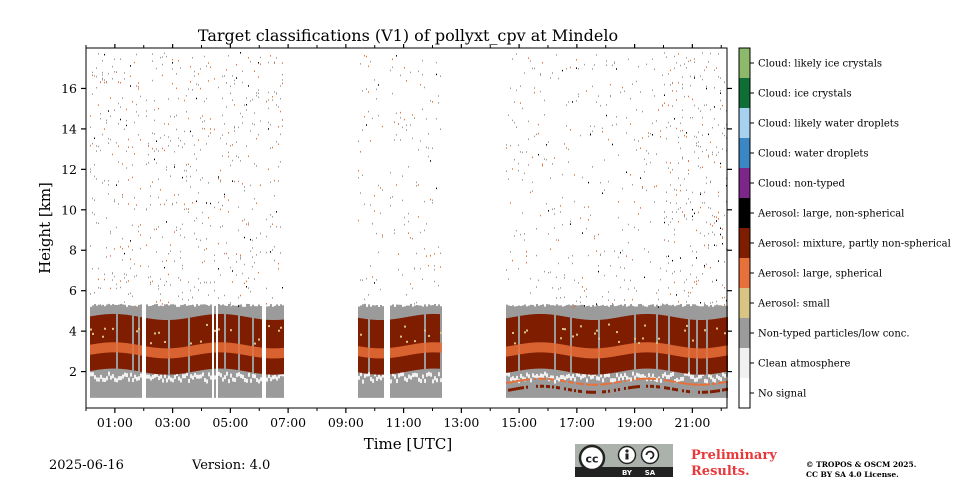 Image resolution: width=960 pixels, height=480 pixels. Describe the element at coordinates (69, 88) in the screenshot. I see `y-tick-label: 16` at that location.